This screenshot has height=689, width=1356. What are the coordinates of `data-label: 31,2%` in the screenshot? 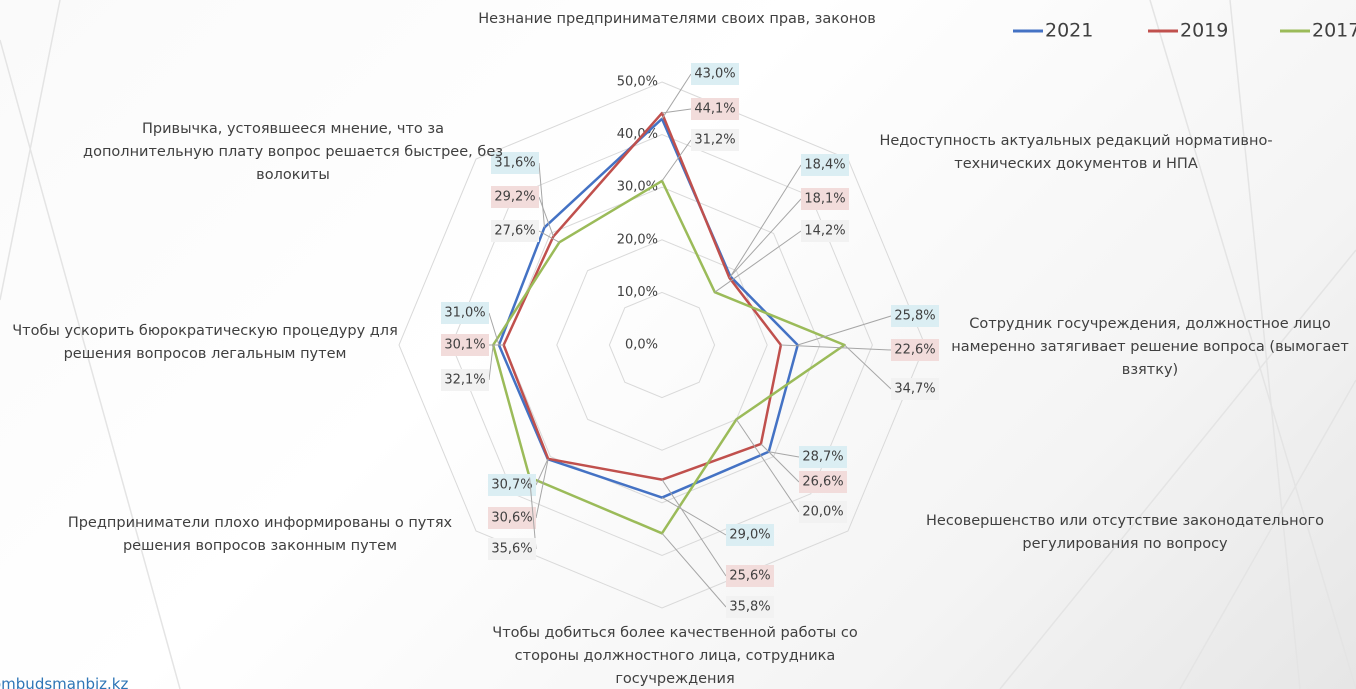 It's located at (714, 140).